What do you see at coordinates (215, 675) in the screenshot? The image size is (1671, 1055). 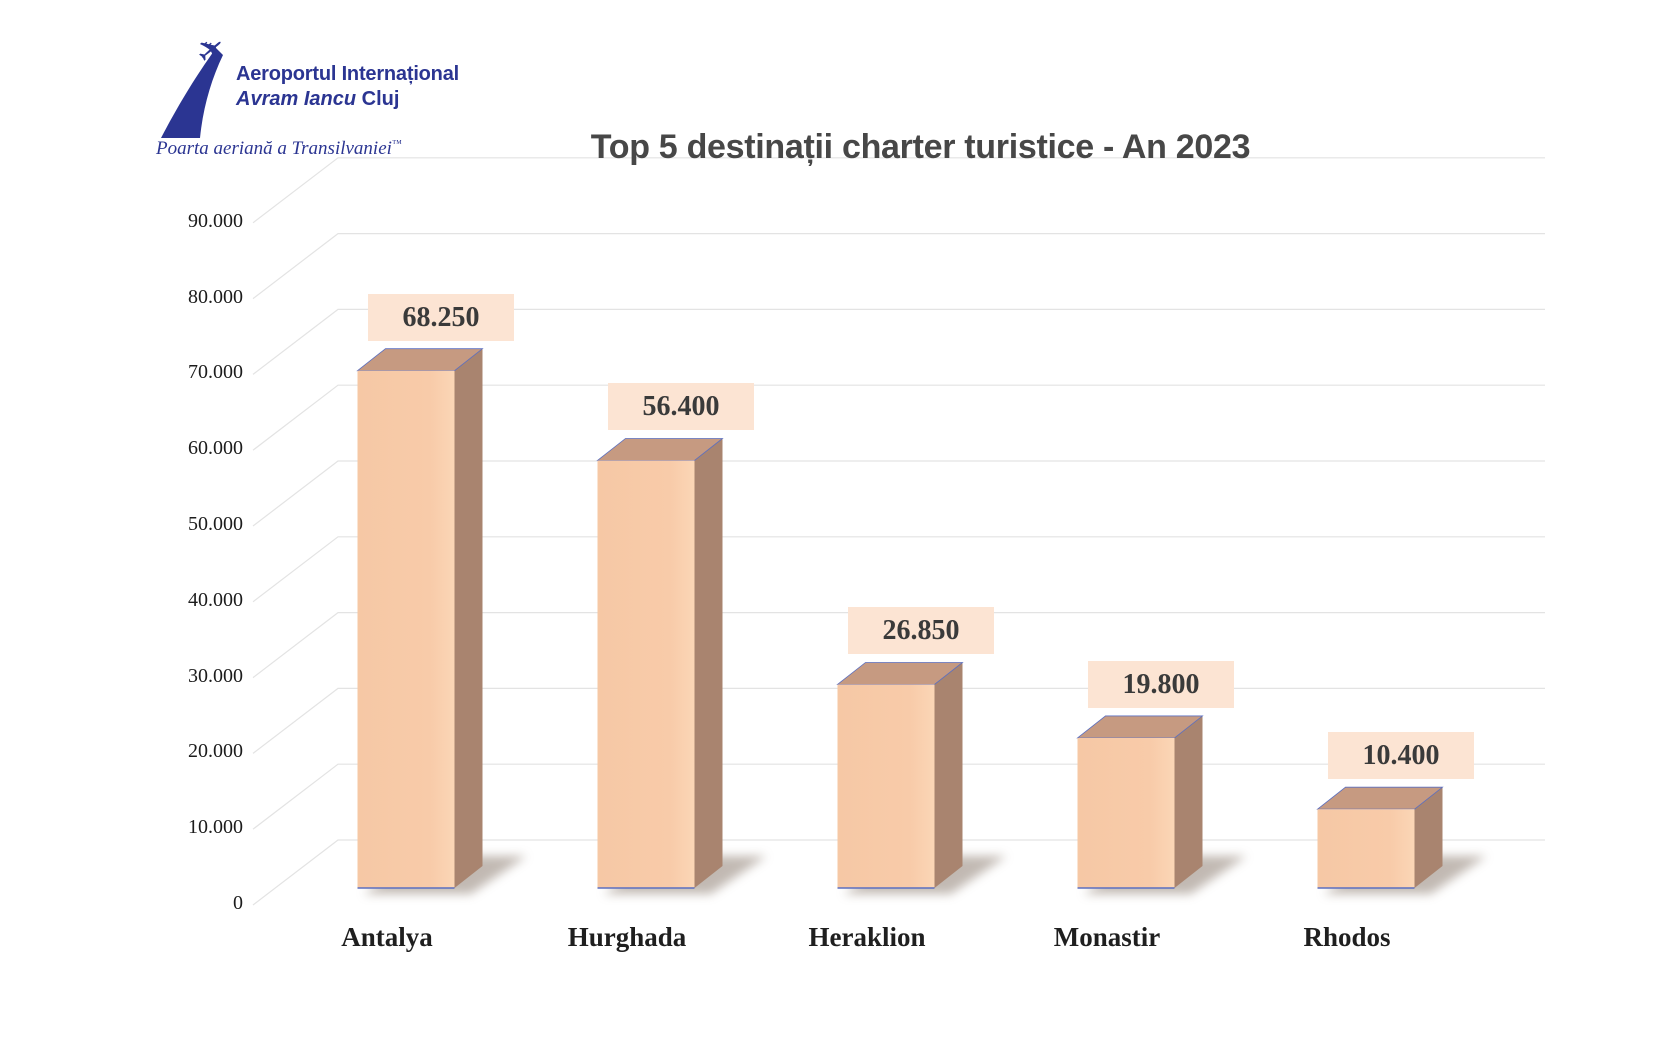 I see `y-axis-tick-label: 30.000` at bounding box center [215, 675].